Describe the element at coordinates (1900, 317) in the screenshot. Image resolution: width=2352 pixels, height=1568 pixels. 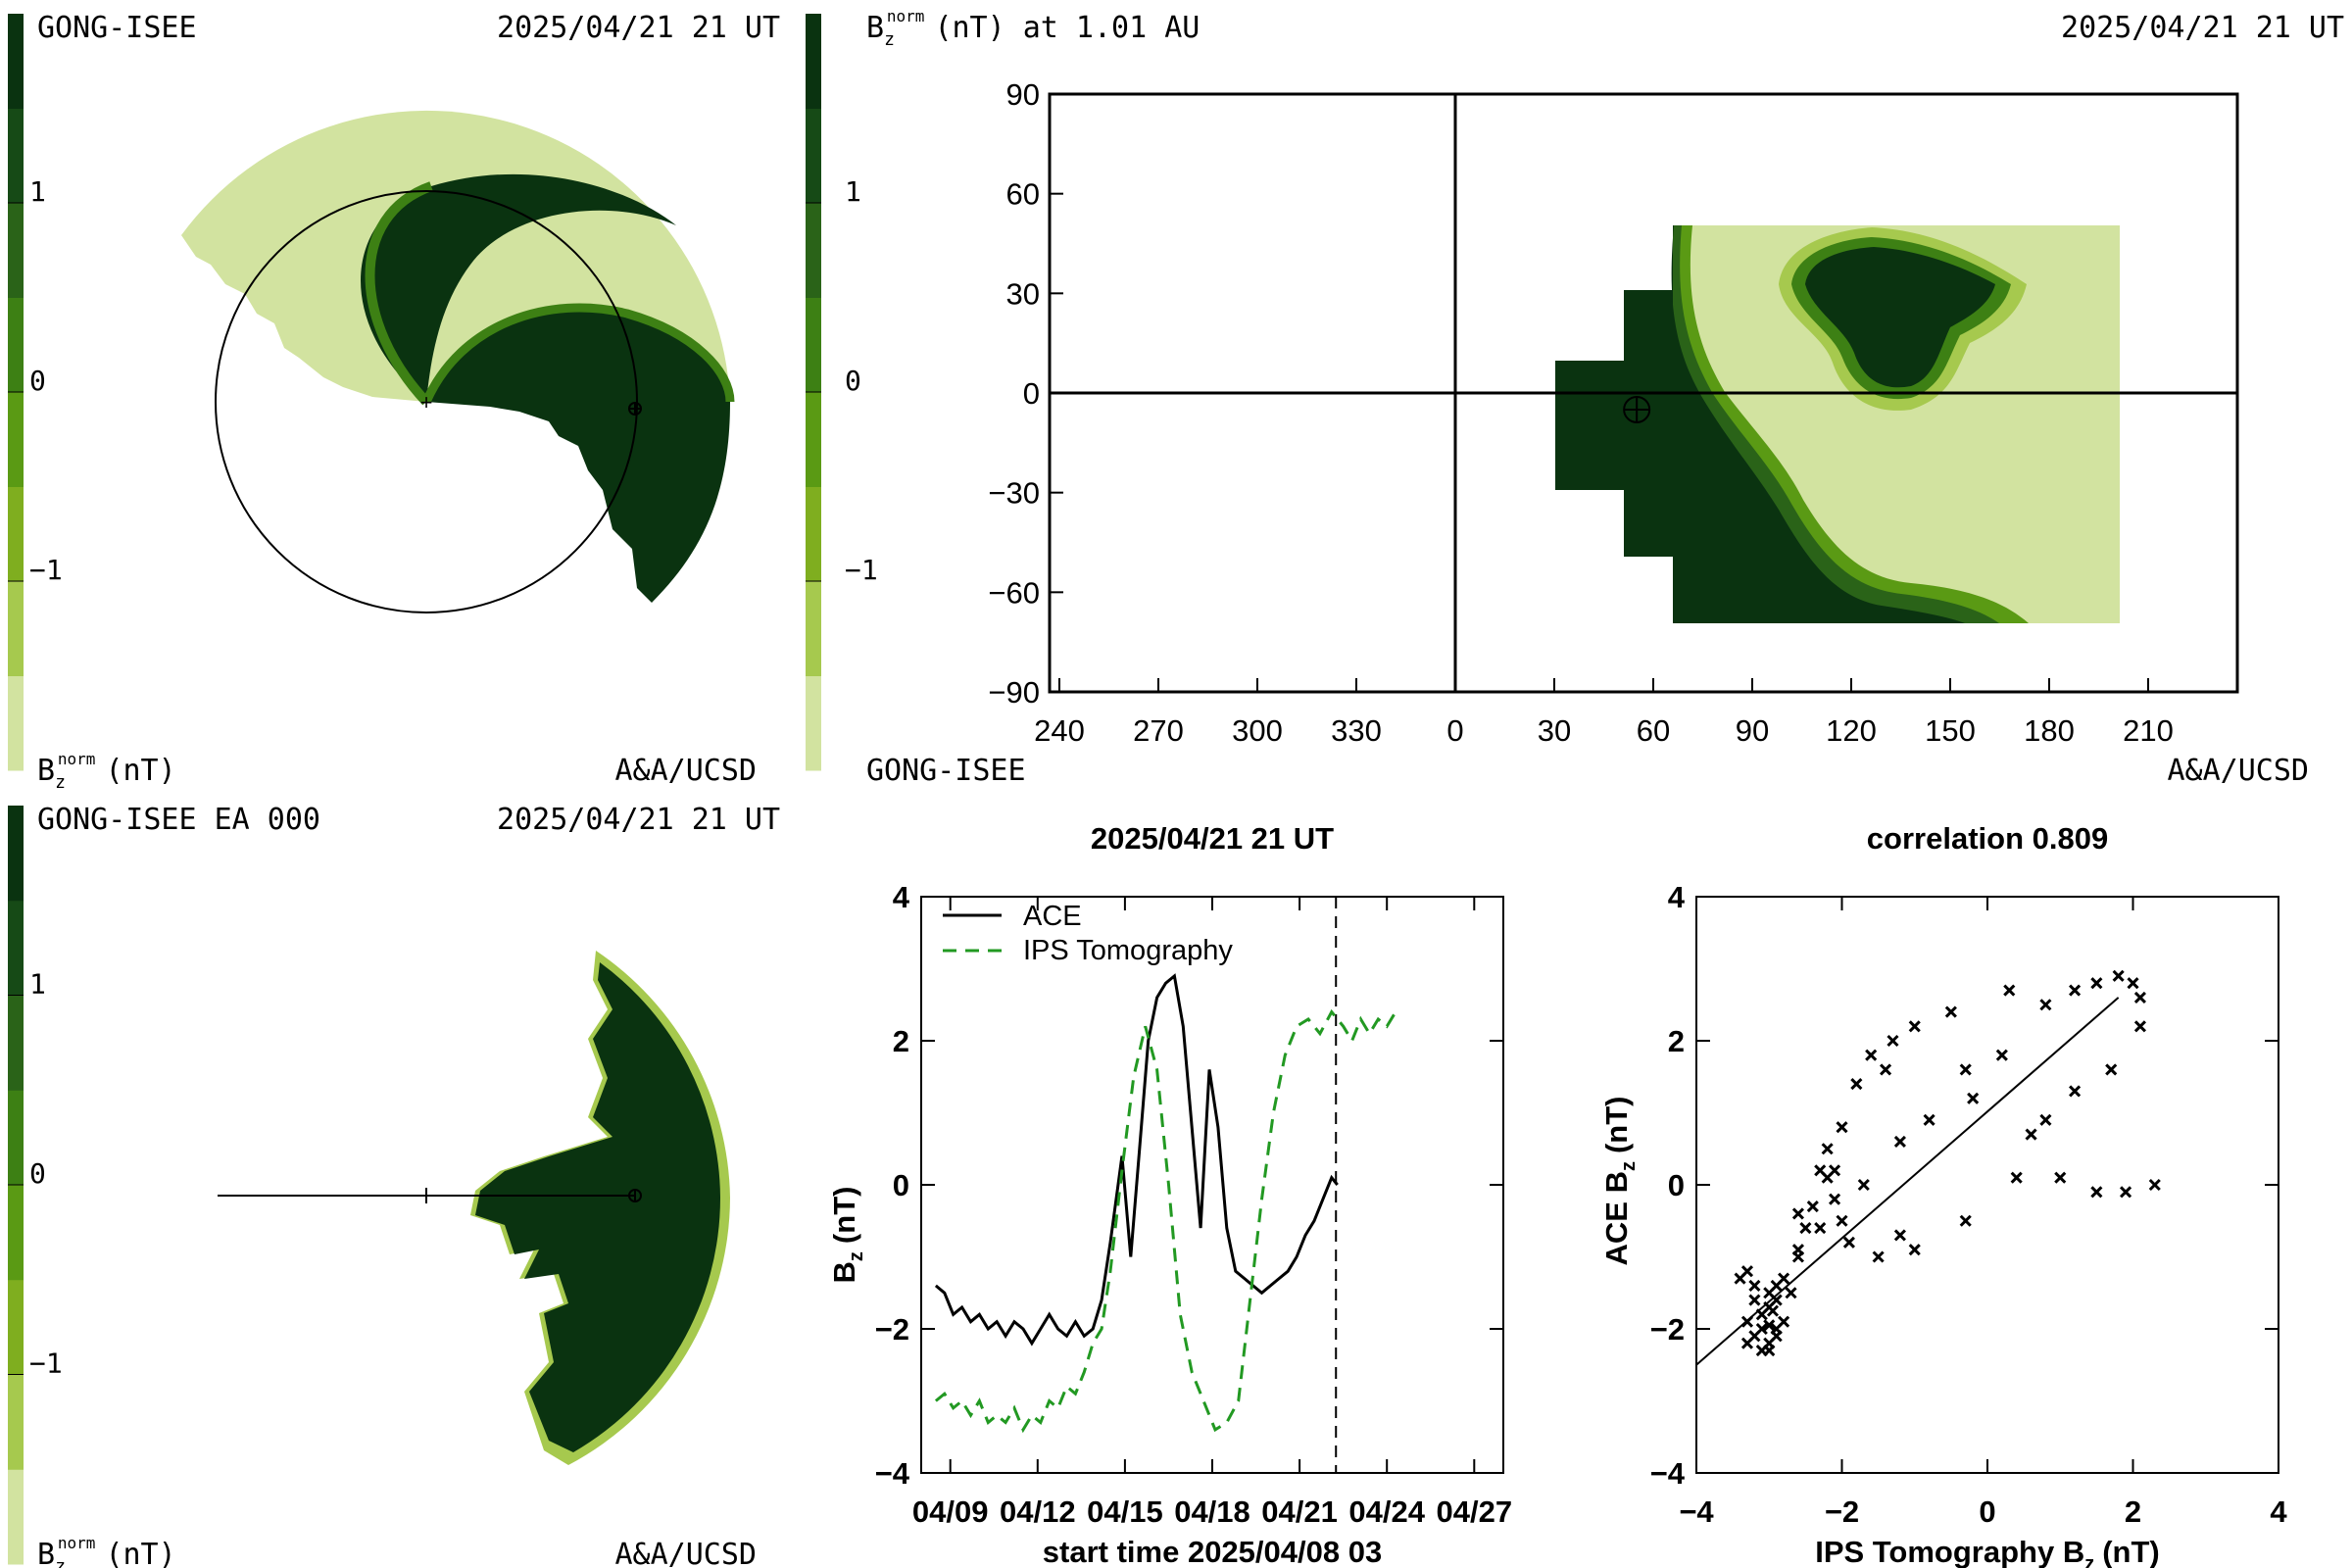
I see `map-blob-core` at that location.